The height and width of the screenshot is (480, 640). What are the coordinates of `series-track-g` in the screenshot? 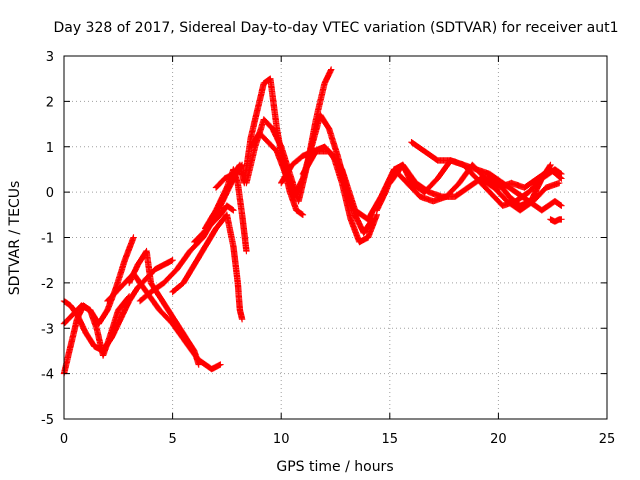 It's located at (207, 267).